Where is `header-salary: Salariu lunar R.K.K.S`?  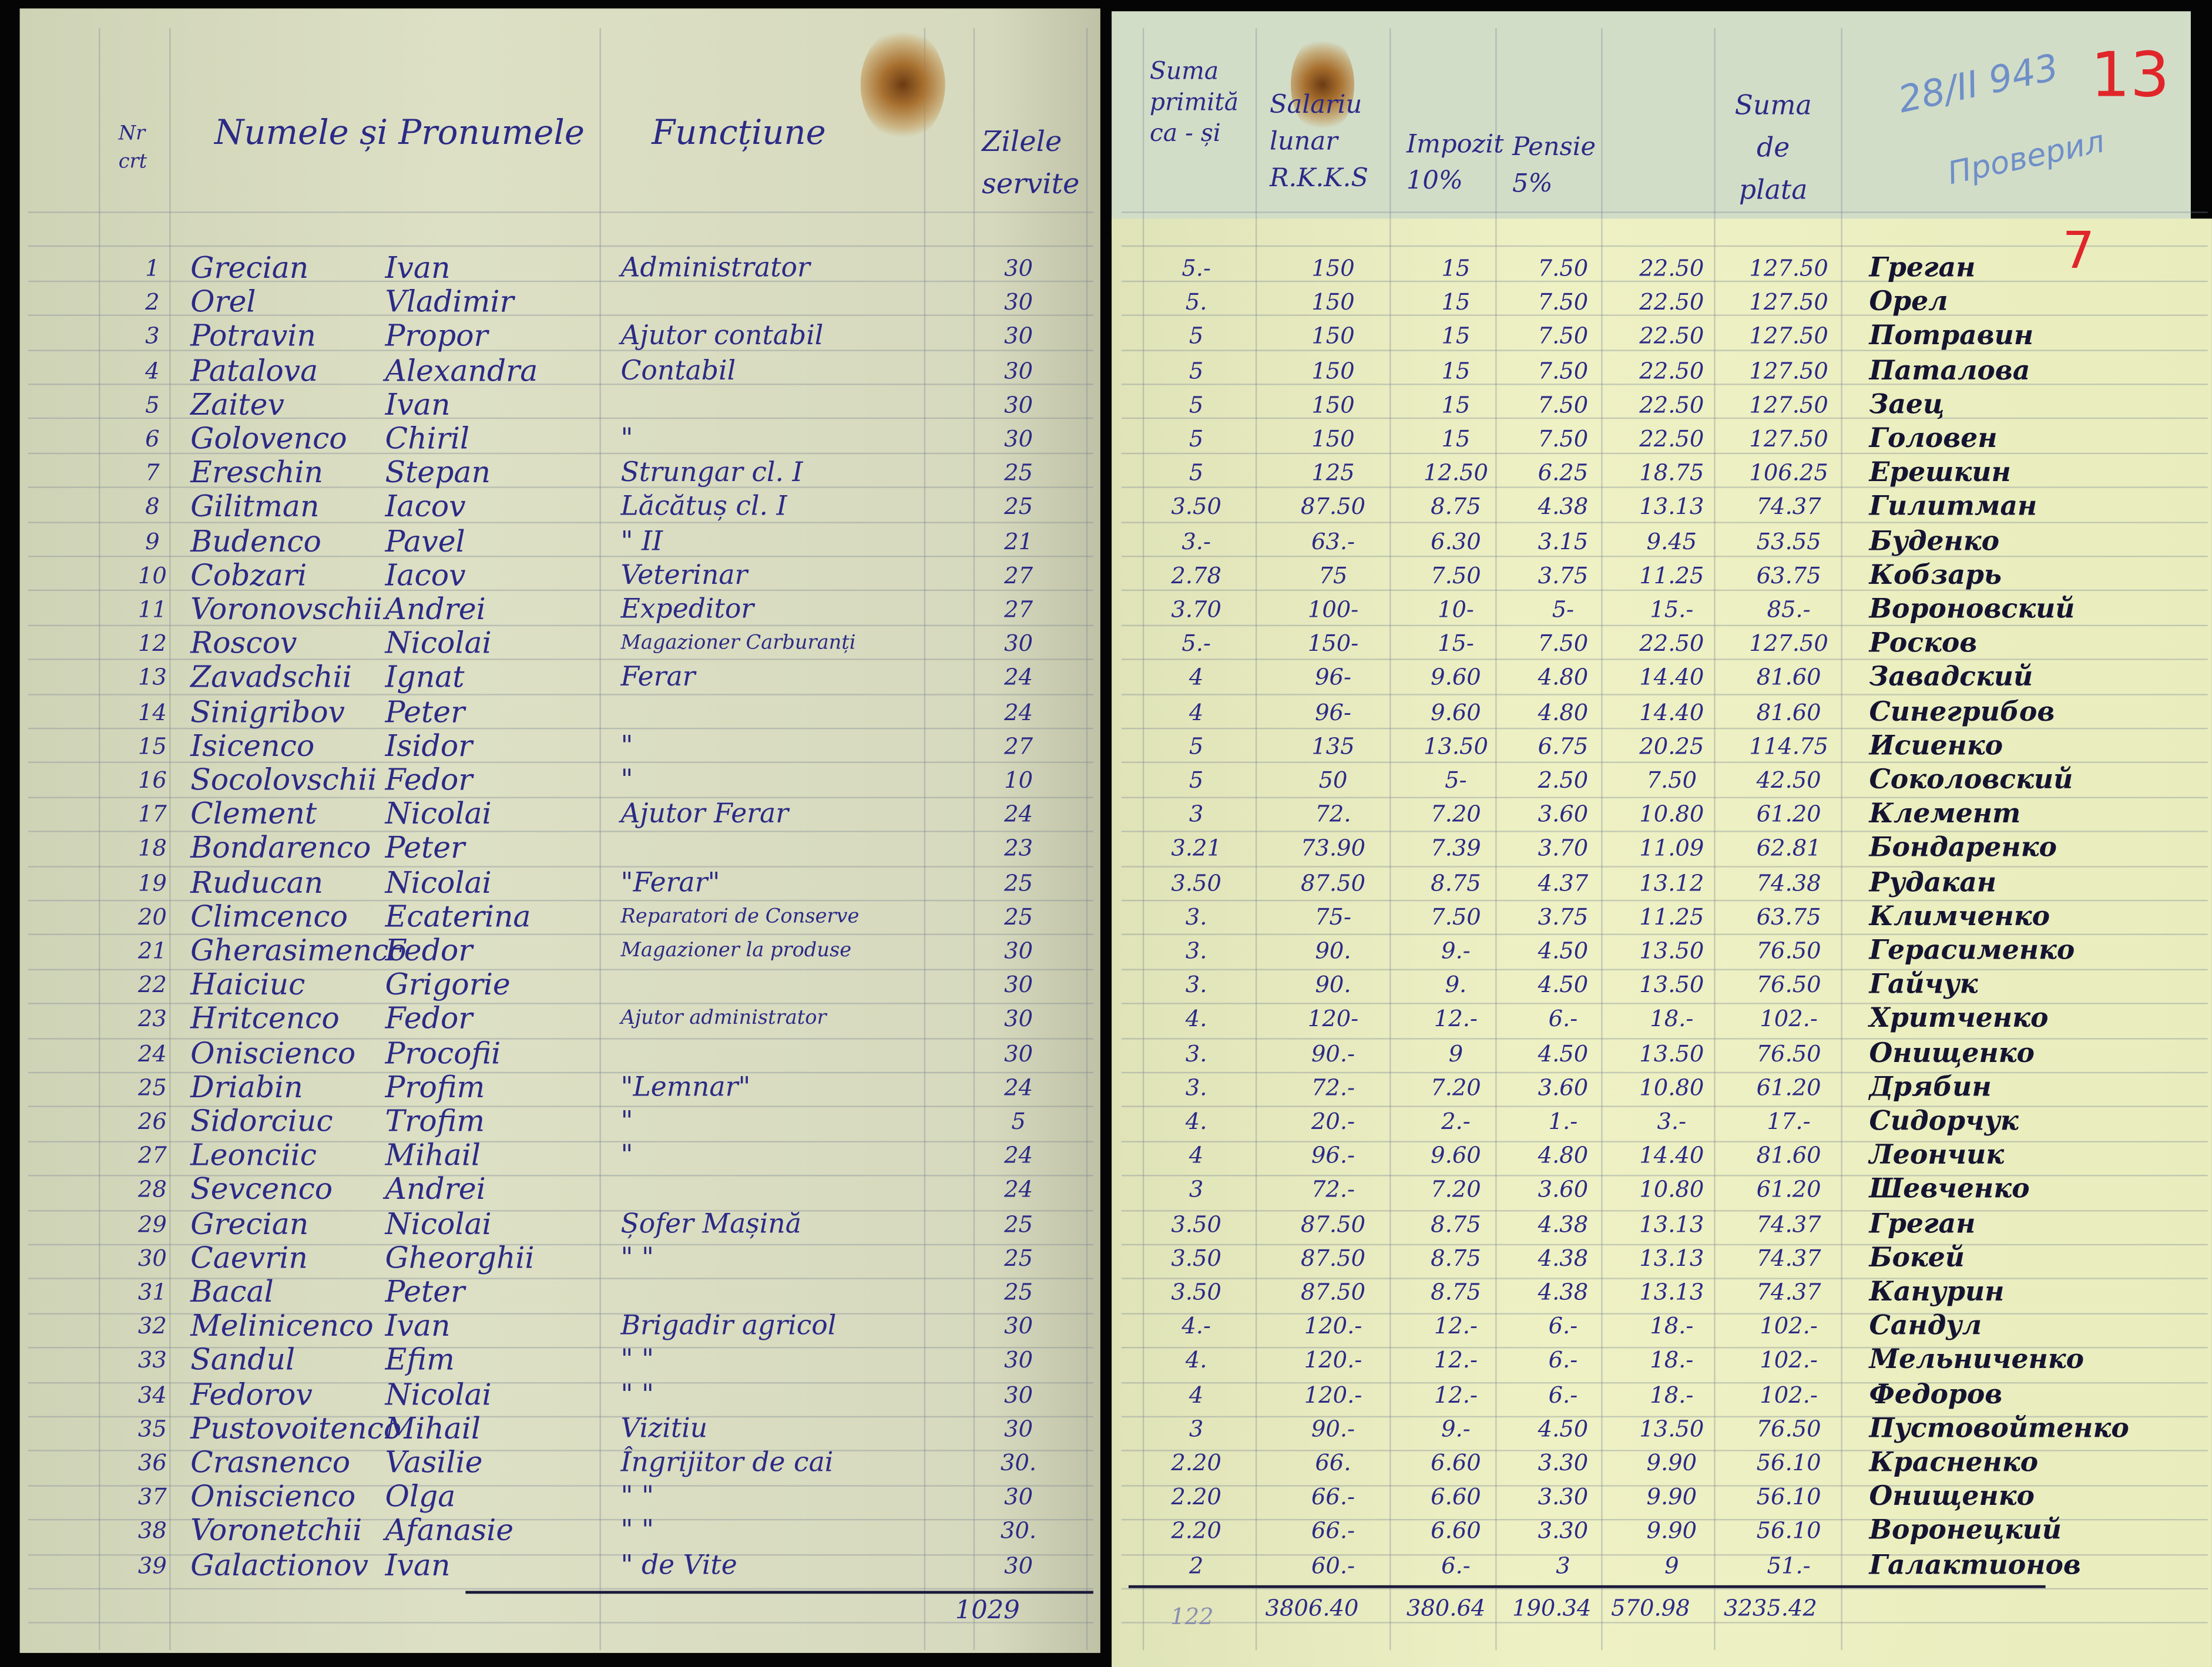
header-salary: Salariu lunar R.K.K.S is located at coordinates (1318, 141).